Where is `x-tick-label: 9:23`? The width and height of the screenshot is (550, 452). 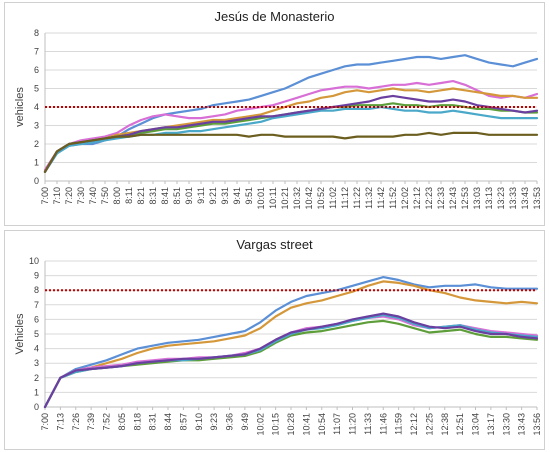 x-tick-label: 9:23 is located at coordinates (214, 422).